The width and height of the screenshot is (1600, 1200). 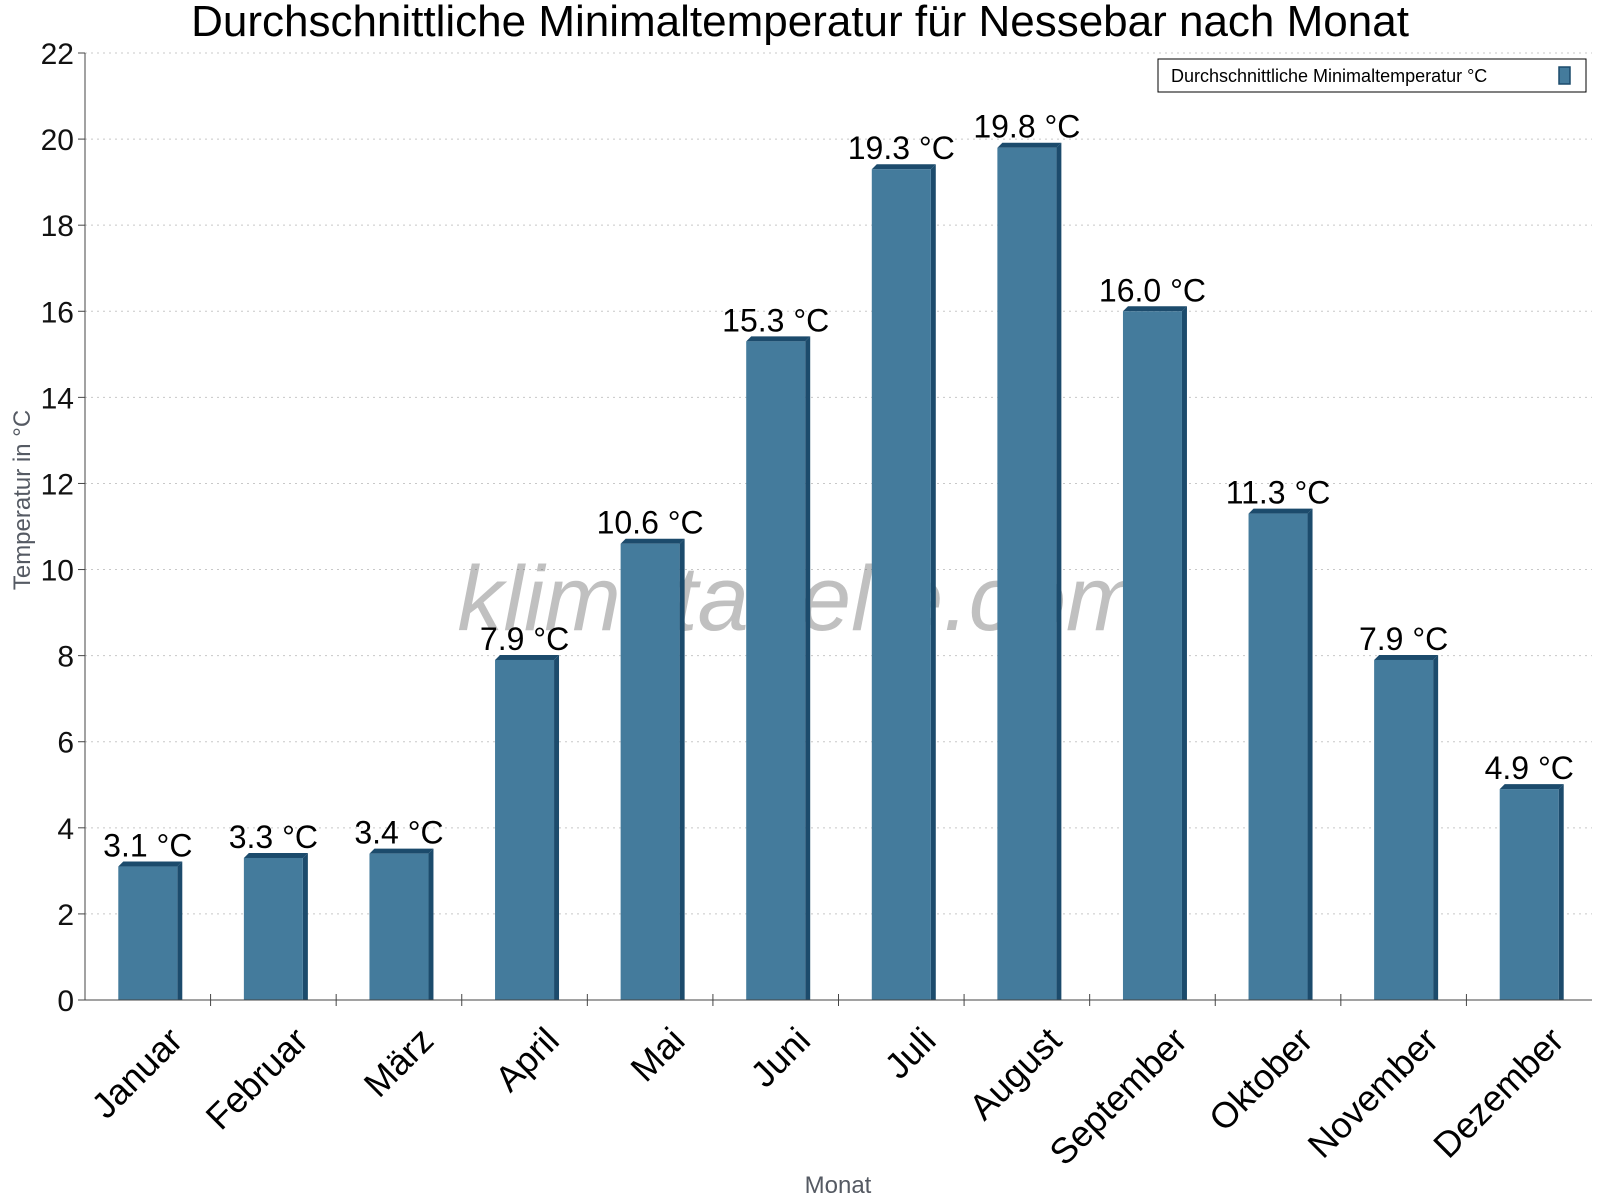 I want to click on bar-april, so click(x=527, y=827).